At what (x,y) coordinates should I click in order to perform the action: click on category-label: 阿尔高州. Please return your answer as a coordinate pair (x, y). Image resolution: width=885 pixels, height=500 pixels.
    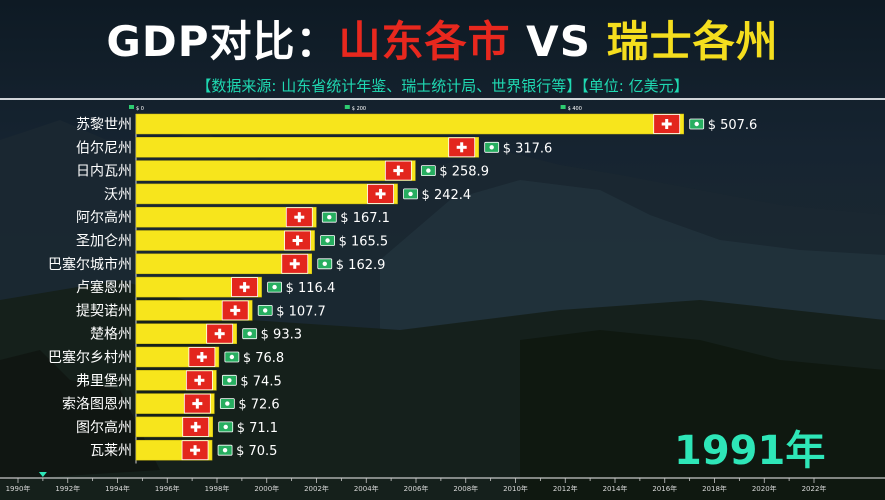
    Looking at the image, I should click on (104, 217).